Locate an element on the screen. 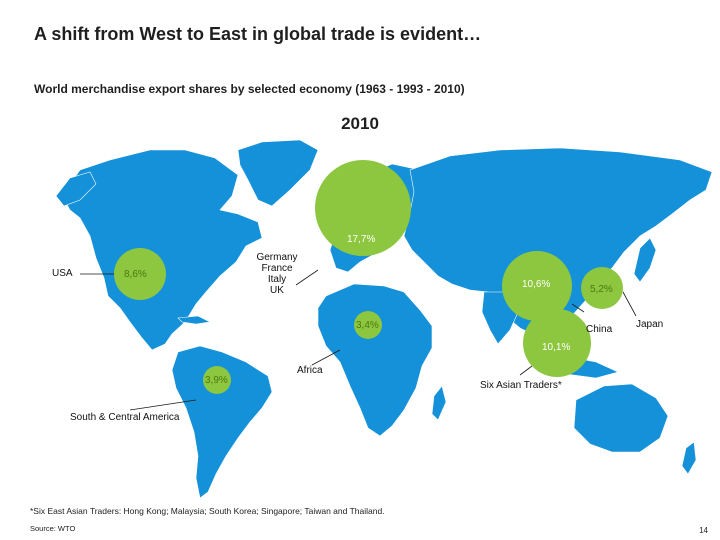 This screenshot has height=540, width=720. bubble-africa is located at coordinates (368, 325).